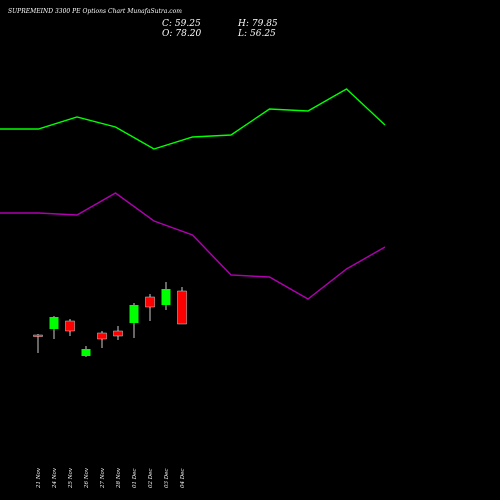 The height and width of the screenshot is (500, 500). I want to click on x-tick-label: 26 Nov, so click(87, 478).